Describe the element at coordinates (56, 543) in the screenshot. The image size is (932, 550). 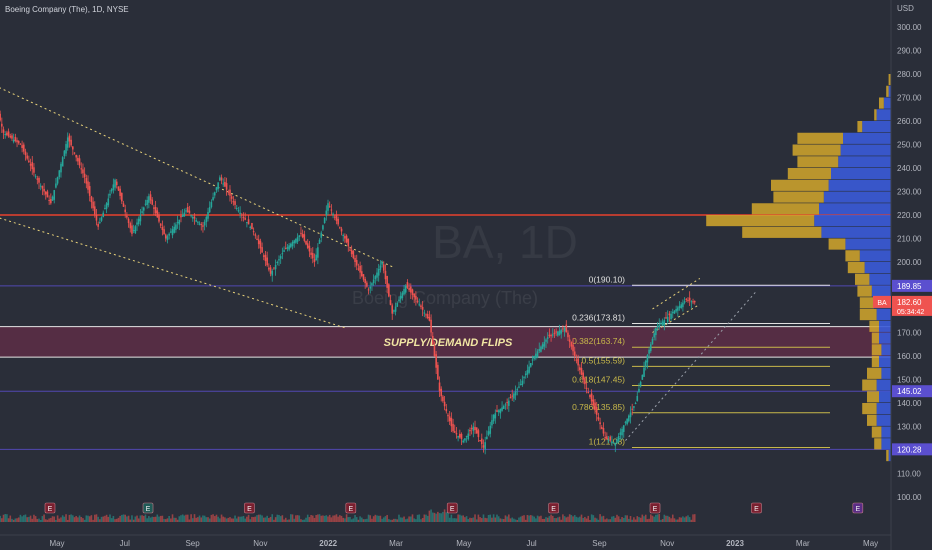
I see `x-axis-tick-label: May` at that location.